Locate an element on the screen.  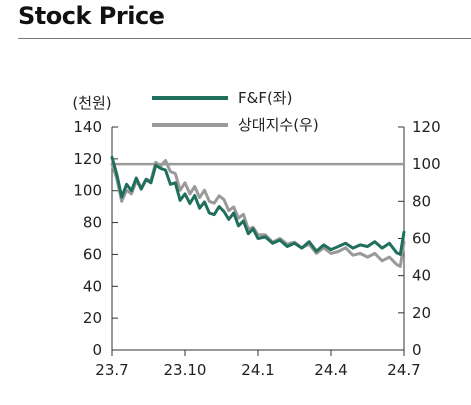
right-y-tick-label: 80 is located at coordinates (421, 201).